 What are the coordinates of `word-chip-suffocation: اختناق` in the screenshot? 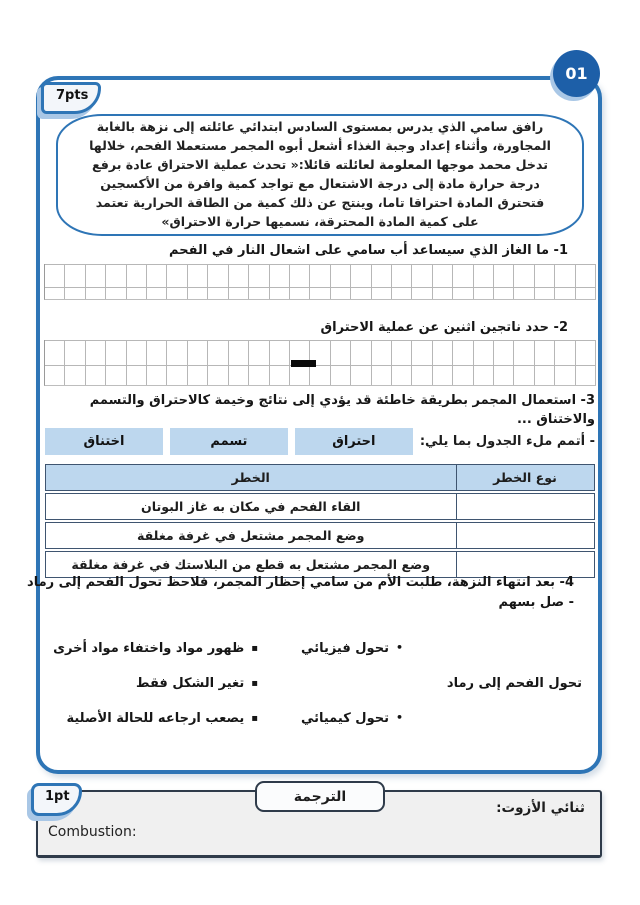 It's located at (104, 441).